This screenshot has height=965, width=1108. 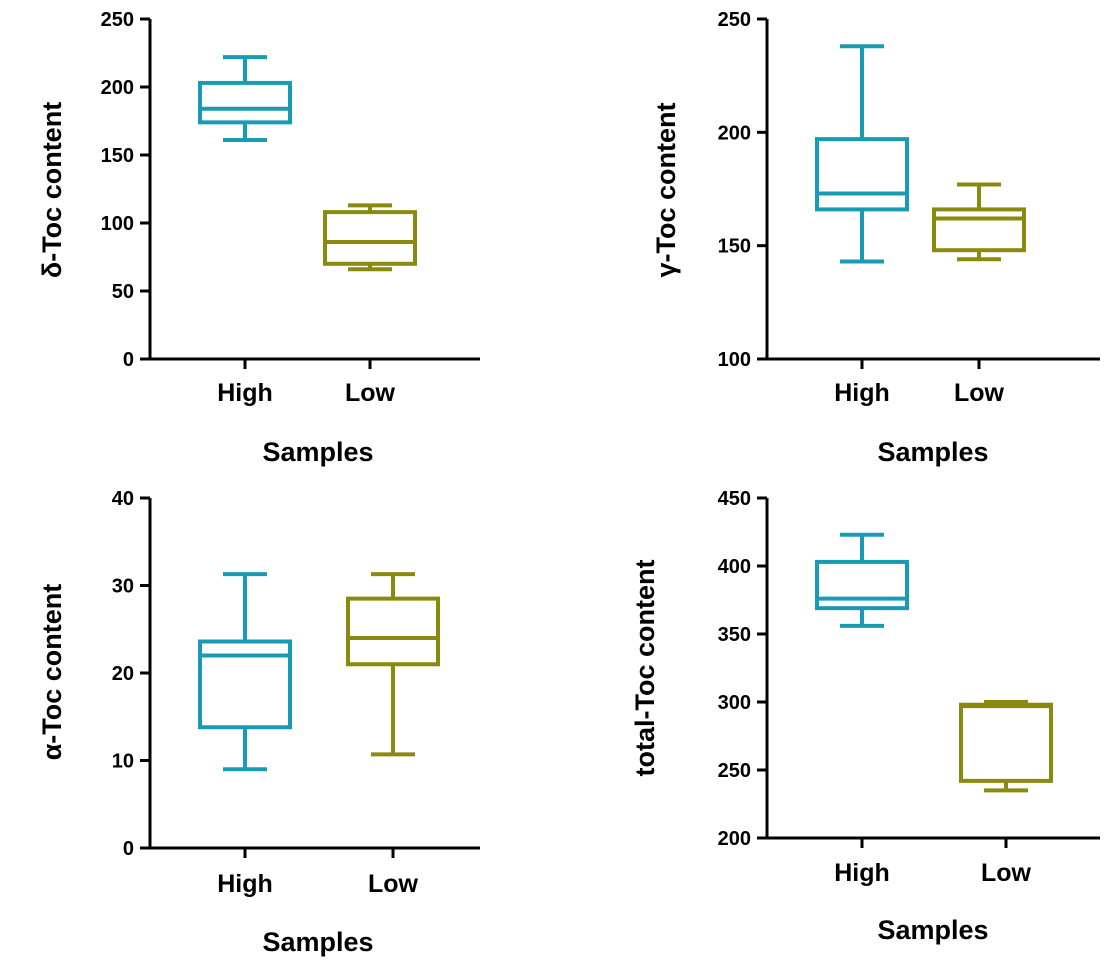 What do you see at coordinates (123, 674) in the screenshot?
I see `y-tick-label: 20` at bounding box center [123, 674].